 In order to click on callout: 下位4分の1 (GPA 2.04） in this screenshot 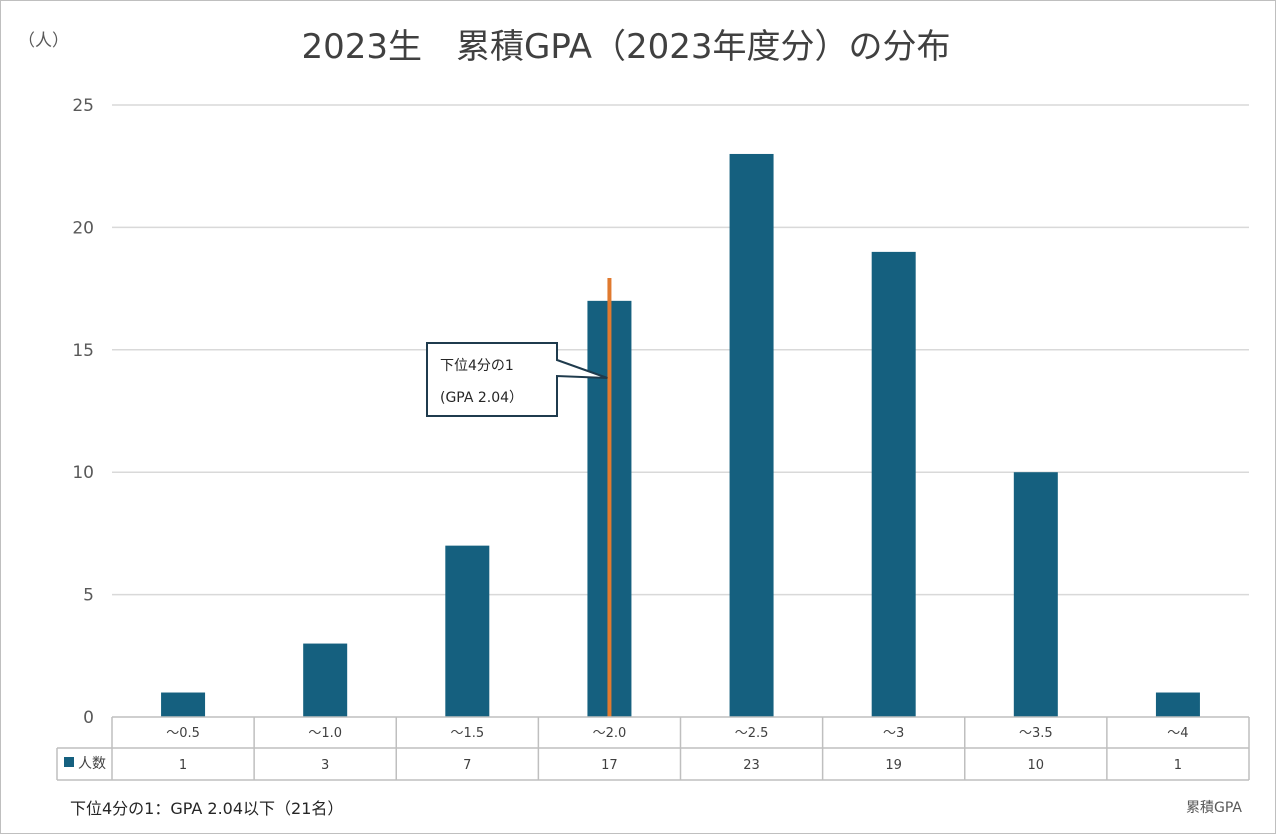, I will do `click(517, 379)`.